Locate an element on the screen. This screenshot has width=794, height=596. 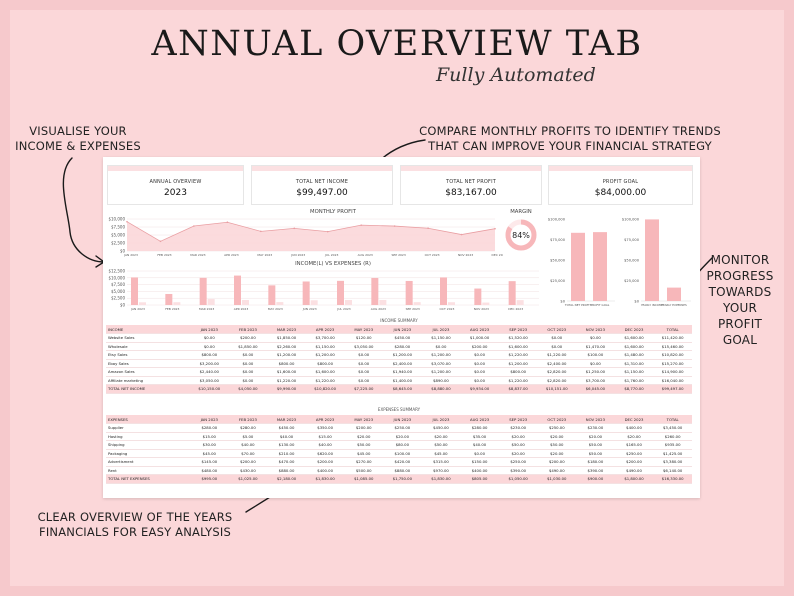
table-cell: MAY 2023 is located at coordinates (364, 419).